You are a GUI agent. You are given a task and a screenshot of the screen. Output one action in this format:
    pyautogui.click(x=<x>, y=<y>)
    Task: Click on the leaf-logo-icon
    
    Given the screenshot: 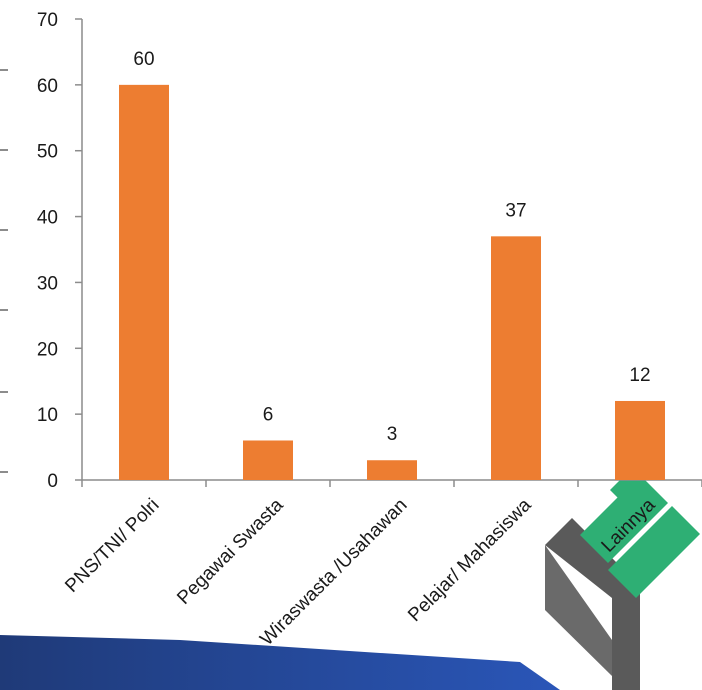 What is the action you would take?
    pyautogui.click(x=622, y=579)
    